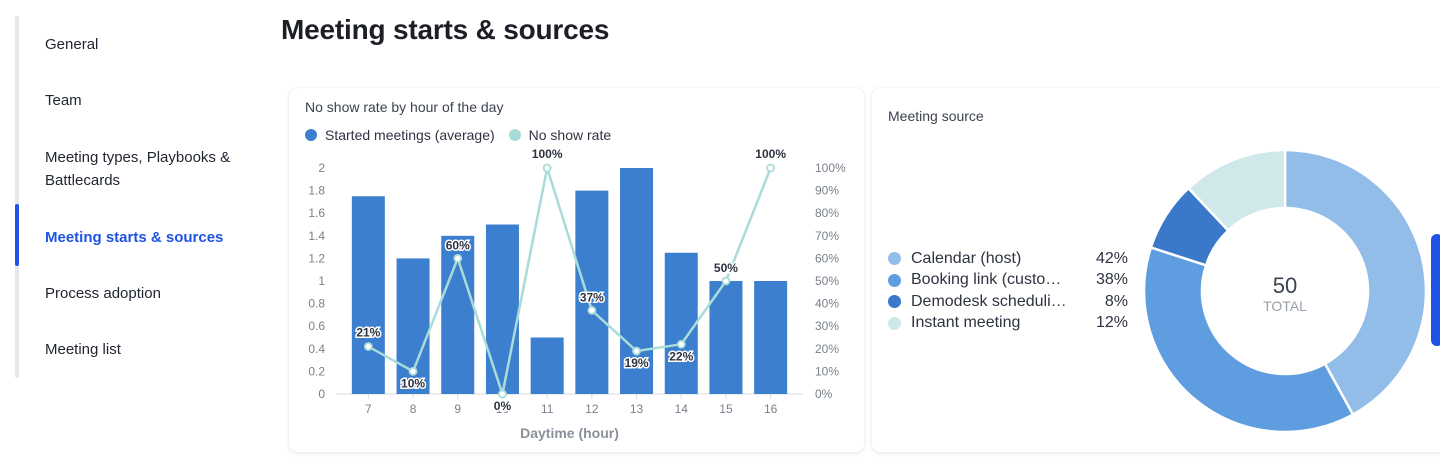 Image resolution: width=1440 pixels, height=463 pixels. What do you see at coordinates (827, 258) in the screenshot?
I see `y2-tick-label: 60%` at bounding box center [827, 258].